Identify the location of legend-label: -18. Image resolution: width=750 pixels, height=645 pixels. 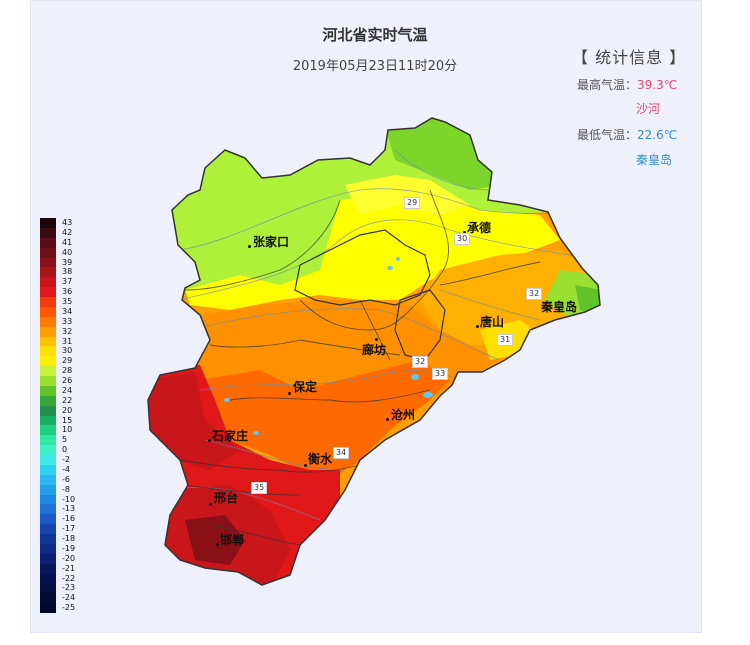
(69, 538).